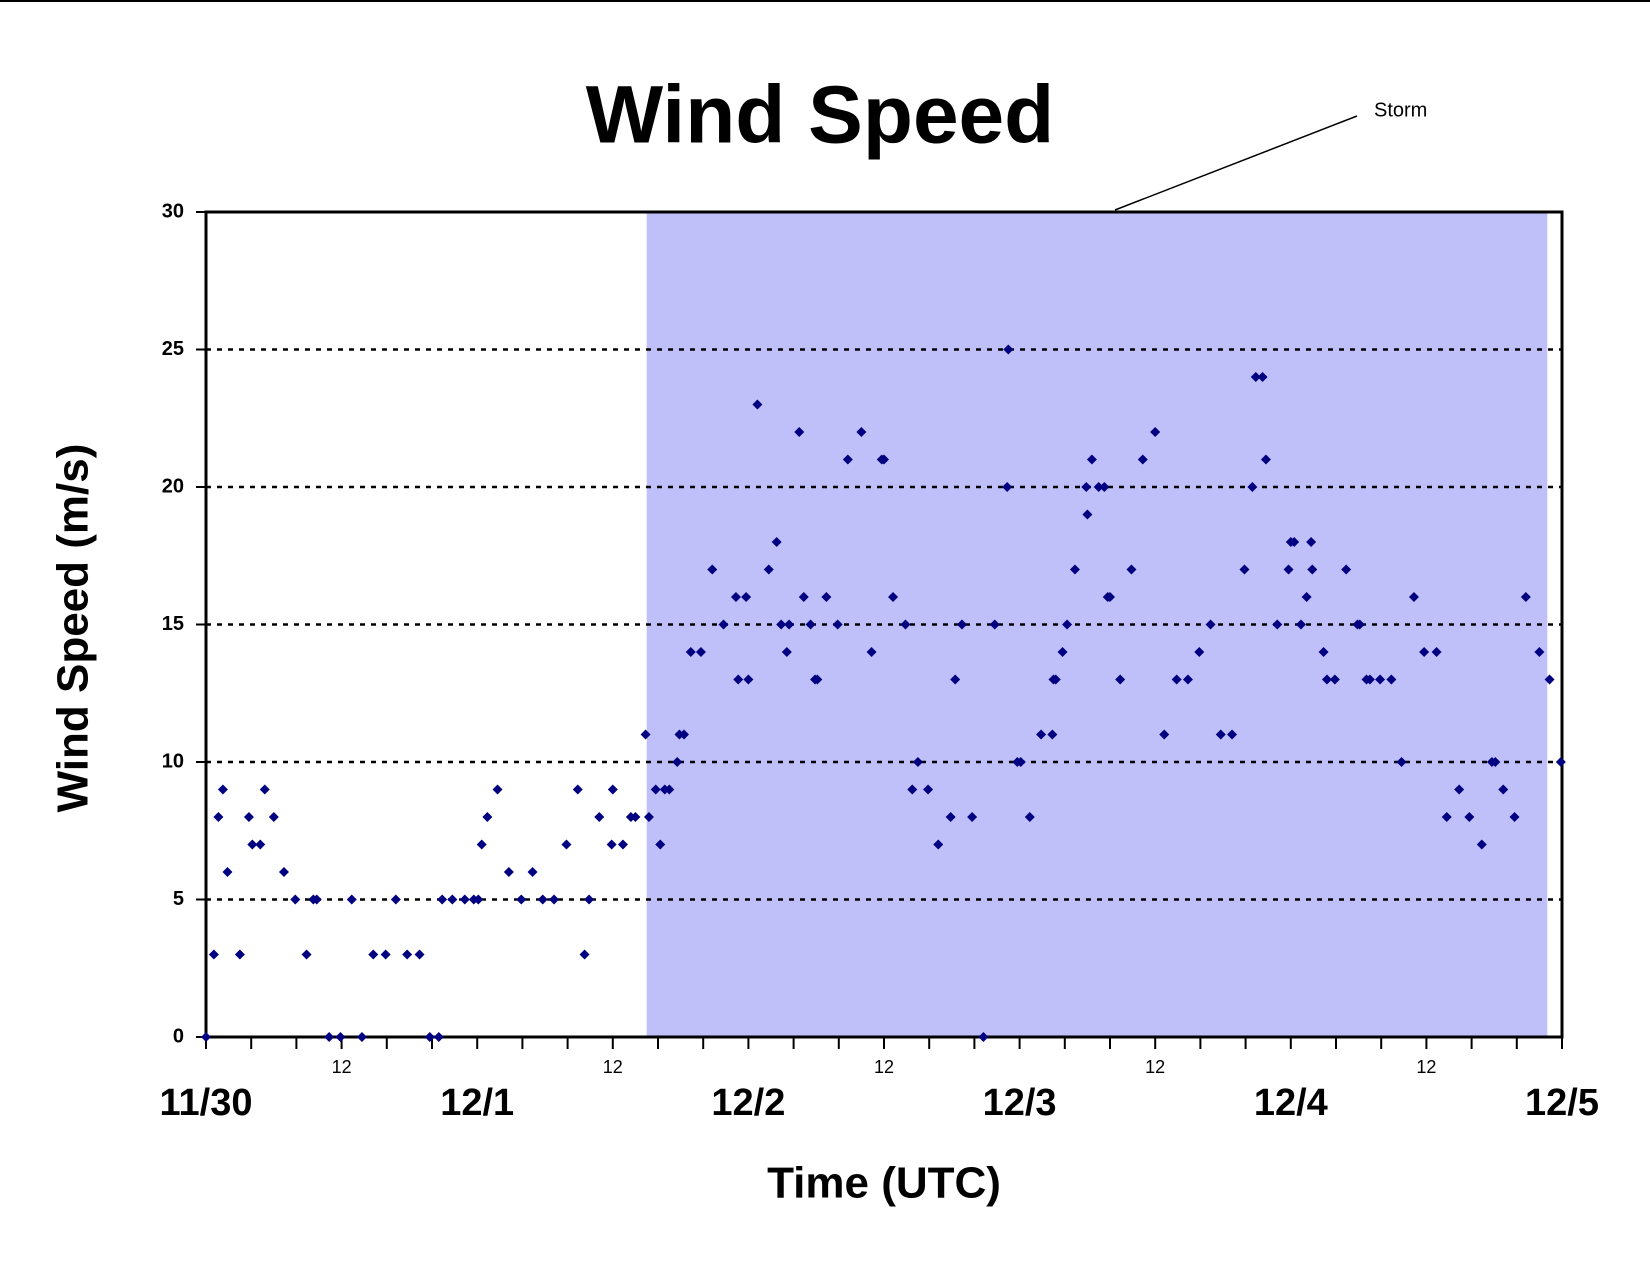 The image size is (1650, 1275). I want to click on y-tick-label: 15, so click(173, 624).